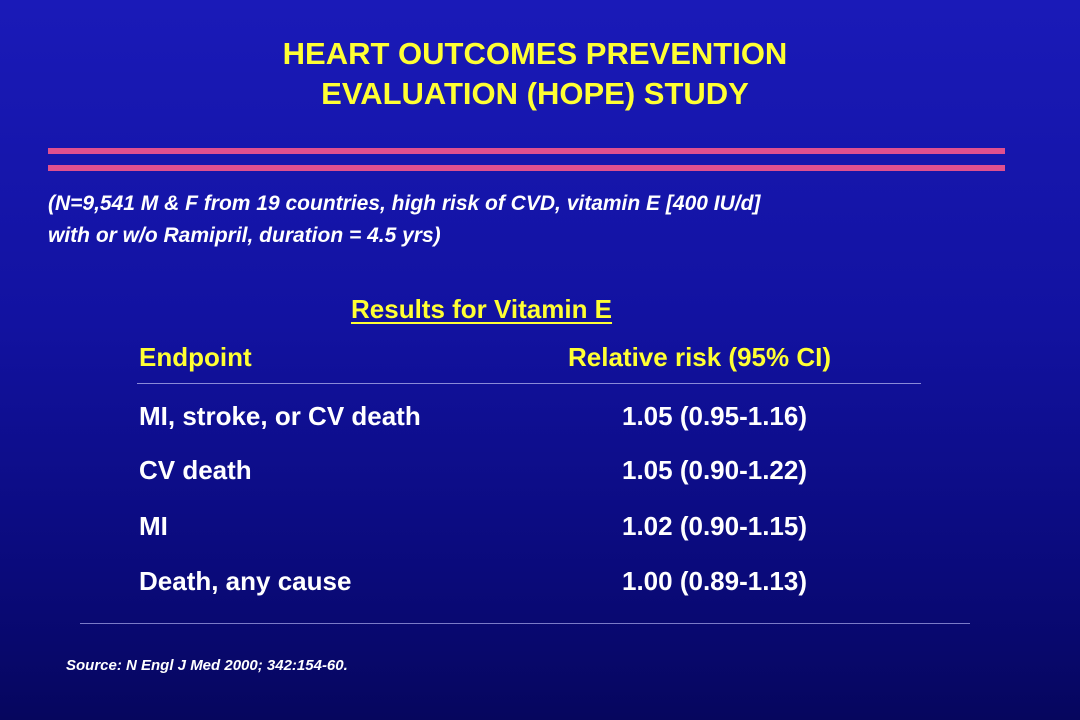 This screenshot has width=1080, height=720. Describe the element at coordinates (715, 416) in the screenshot. I see `relative-risk-cell: 1.05 (0.95-1.16)` at that location.